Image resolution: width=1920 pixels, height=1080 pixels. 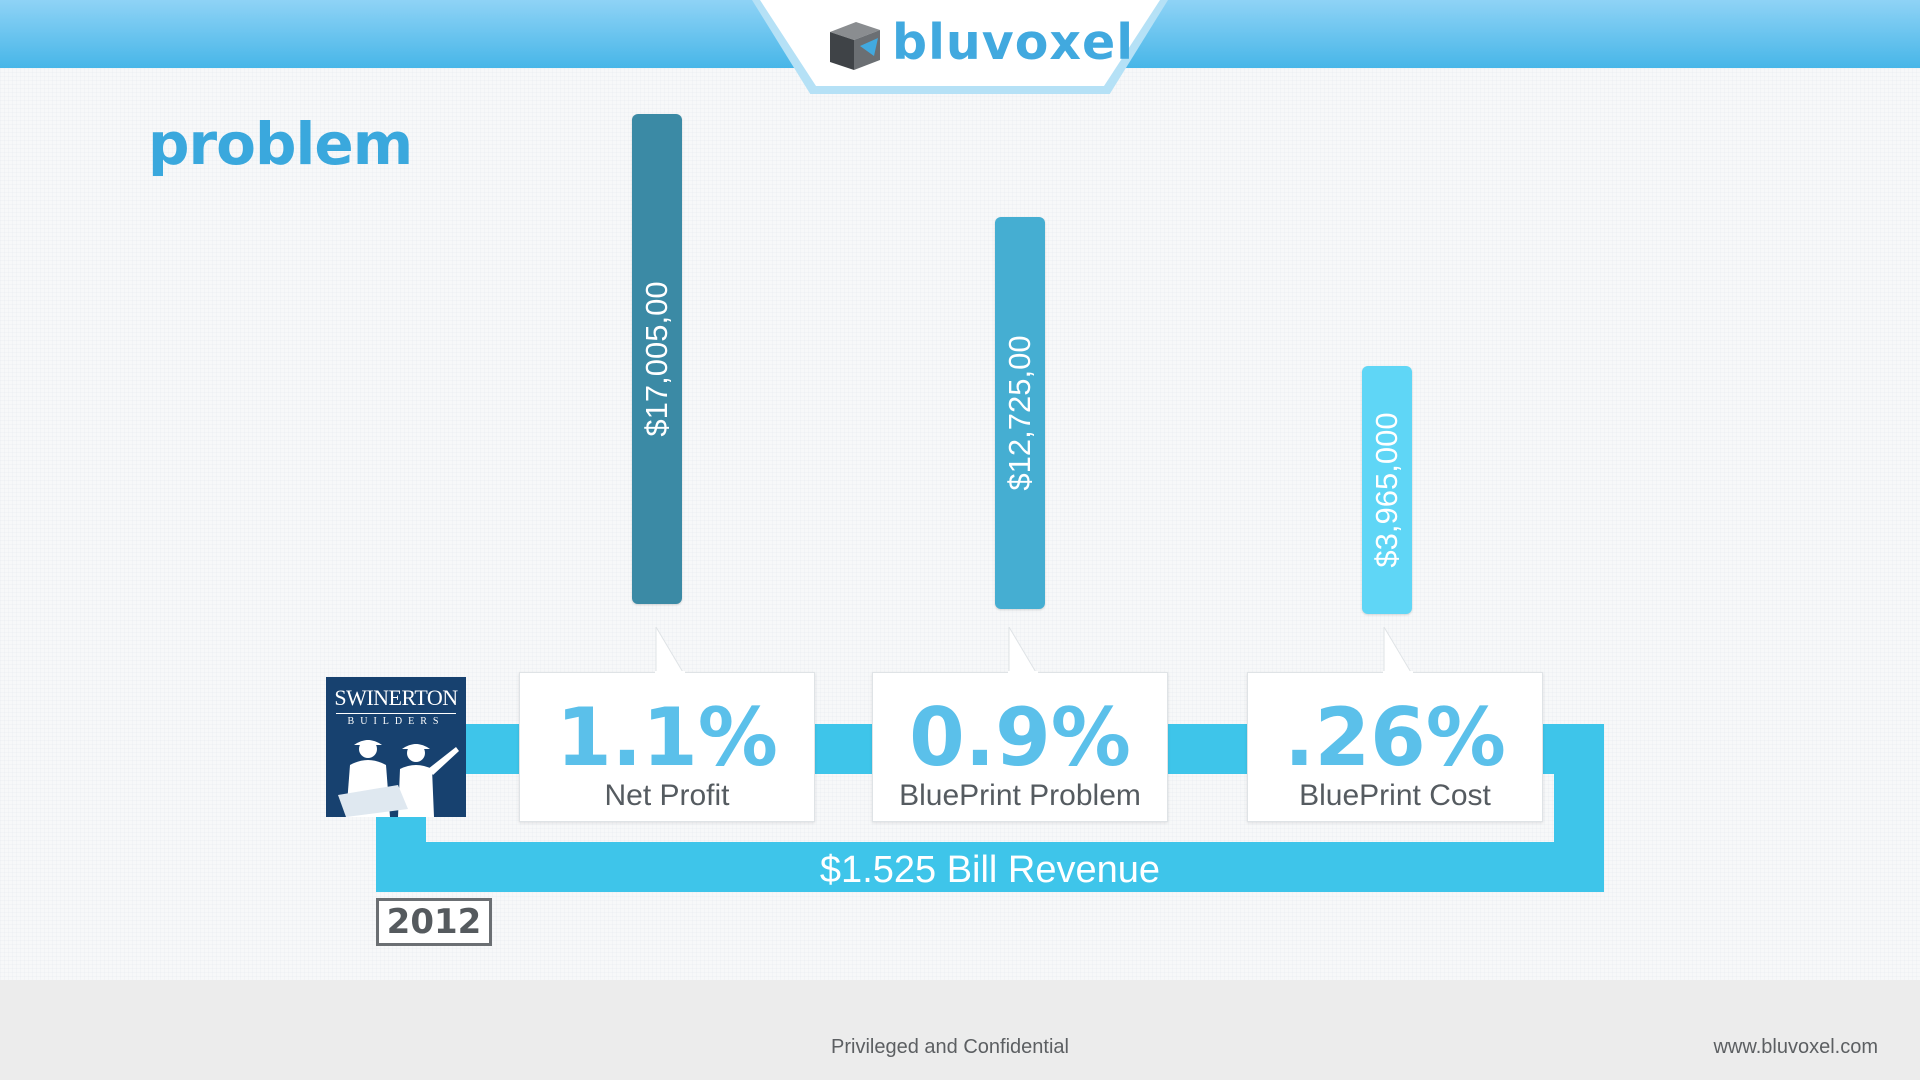 I want to click on percent-label: .26%, so click(x=1395, y=737).